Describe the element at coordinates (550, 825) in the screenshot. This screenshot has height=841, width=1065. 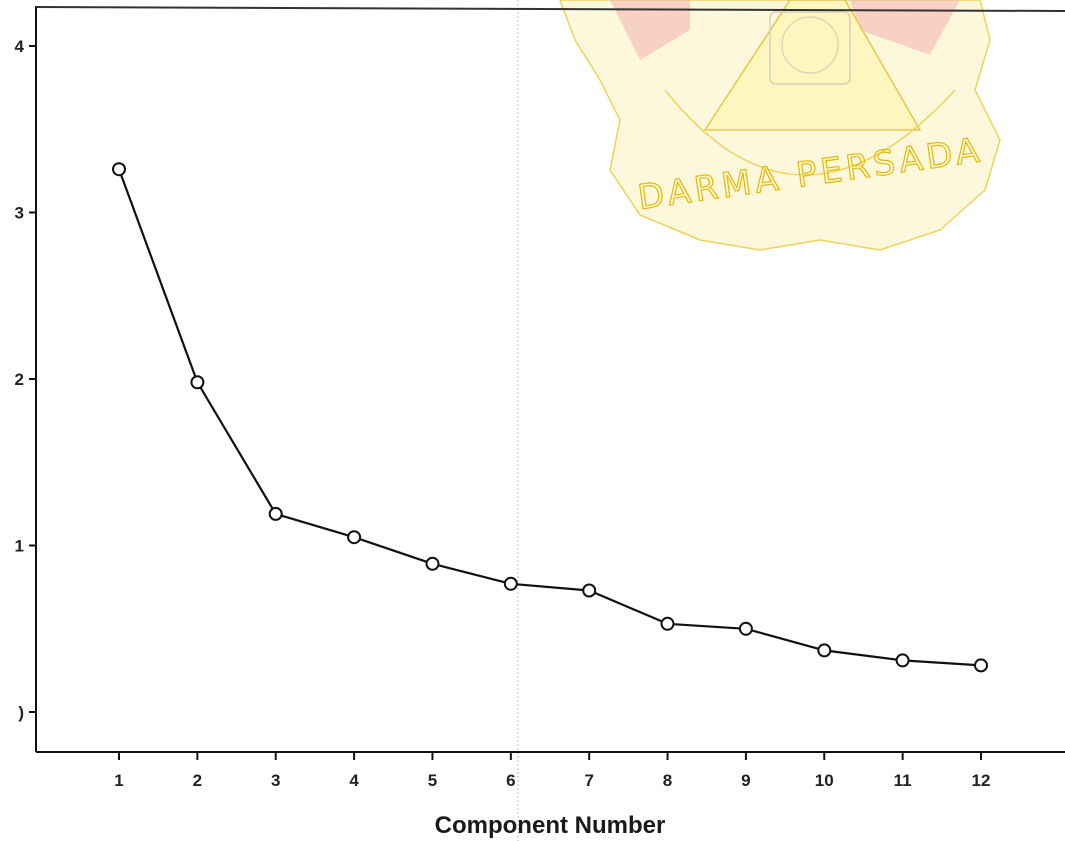
I see `x-axis-title: Component Number` at that location.